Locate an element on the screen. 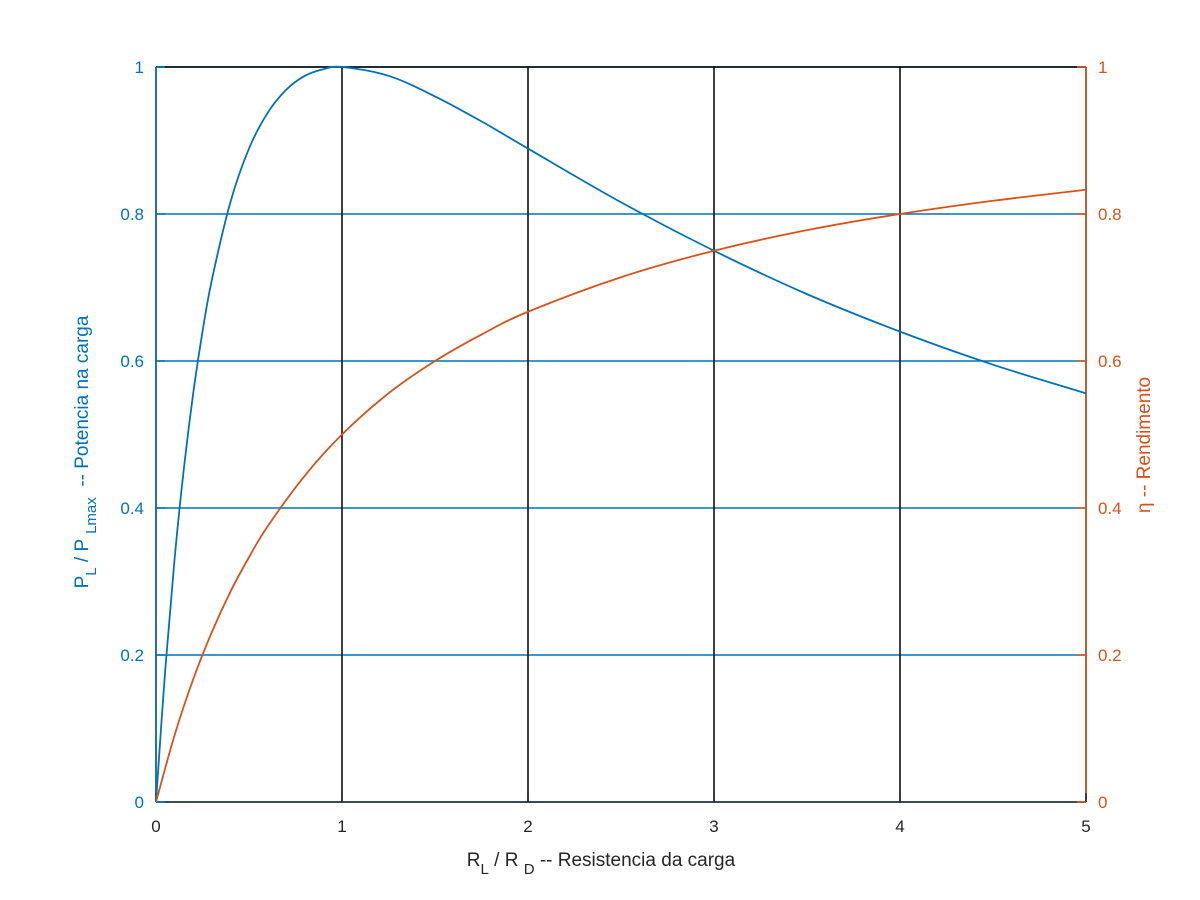 This screenshot has width=1200, height=900. x-tick-label: 1 is located at coordinates (341, 826).